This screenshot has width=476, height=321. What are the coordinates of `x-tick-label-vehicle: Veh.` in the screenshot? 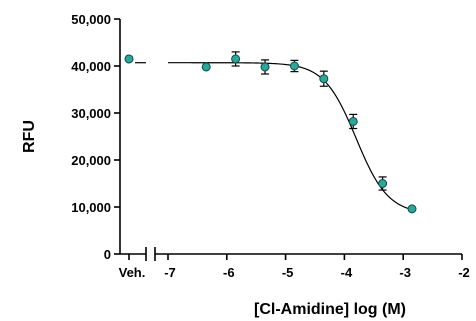 It's located at (132, 272).